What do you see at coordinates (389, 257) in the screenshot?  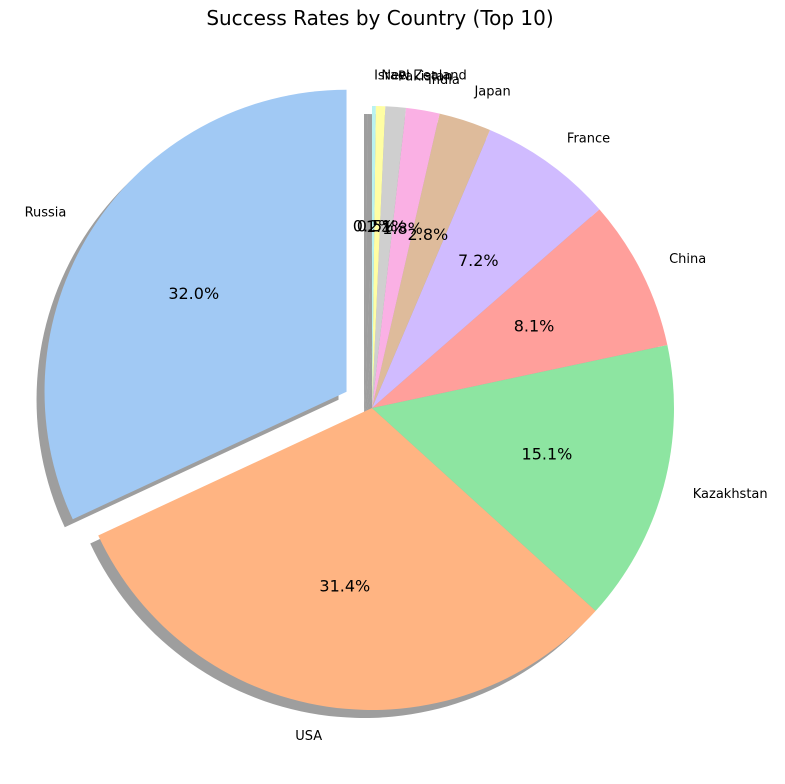 I see `slice-pakistan` at bounding box center [389, 257].